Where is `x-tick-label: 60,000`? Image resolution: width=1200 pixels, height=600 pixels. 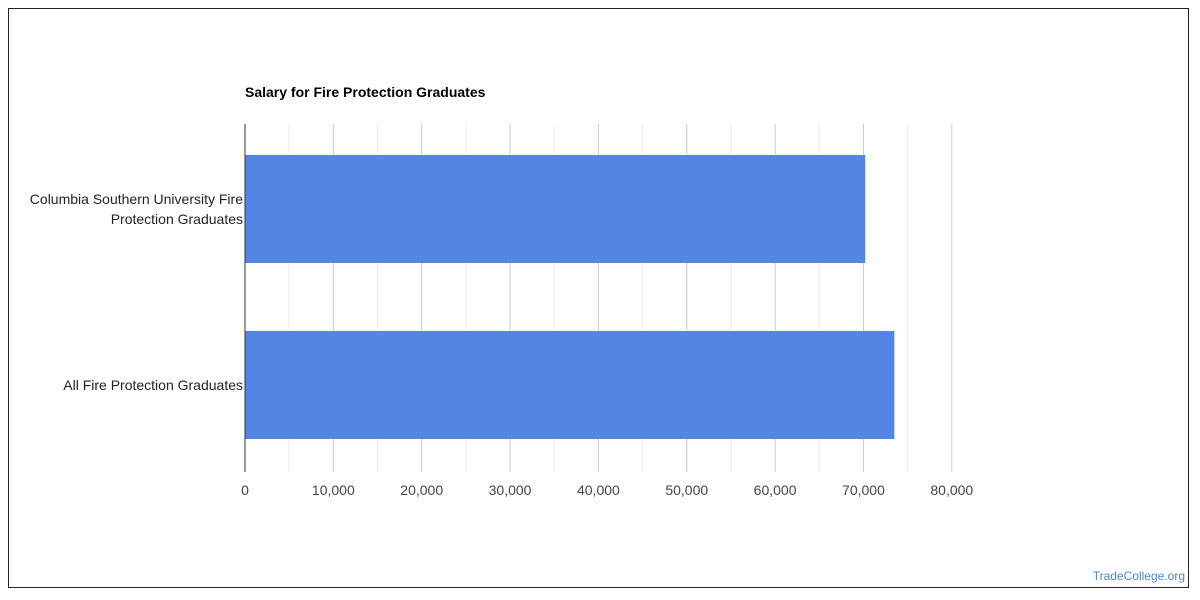 x-tick-label: 60,000 is located at coordinates (775, 490).